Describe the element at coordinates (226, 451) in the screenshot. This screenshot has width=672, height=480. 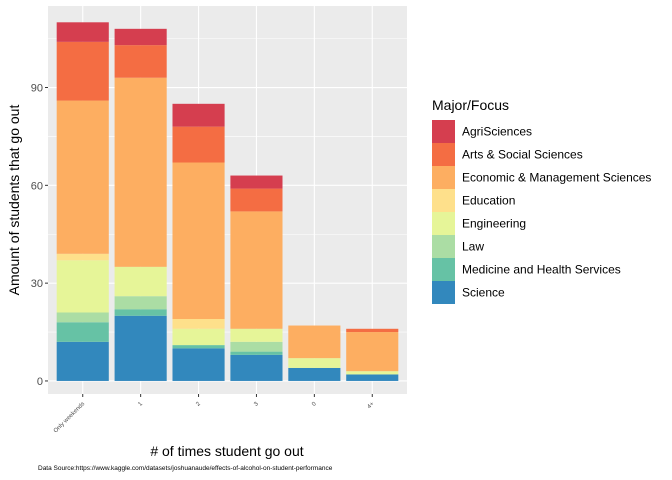
I see `x-axis-title: # of times student go out` at that location.